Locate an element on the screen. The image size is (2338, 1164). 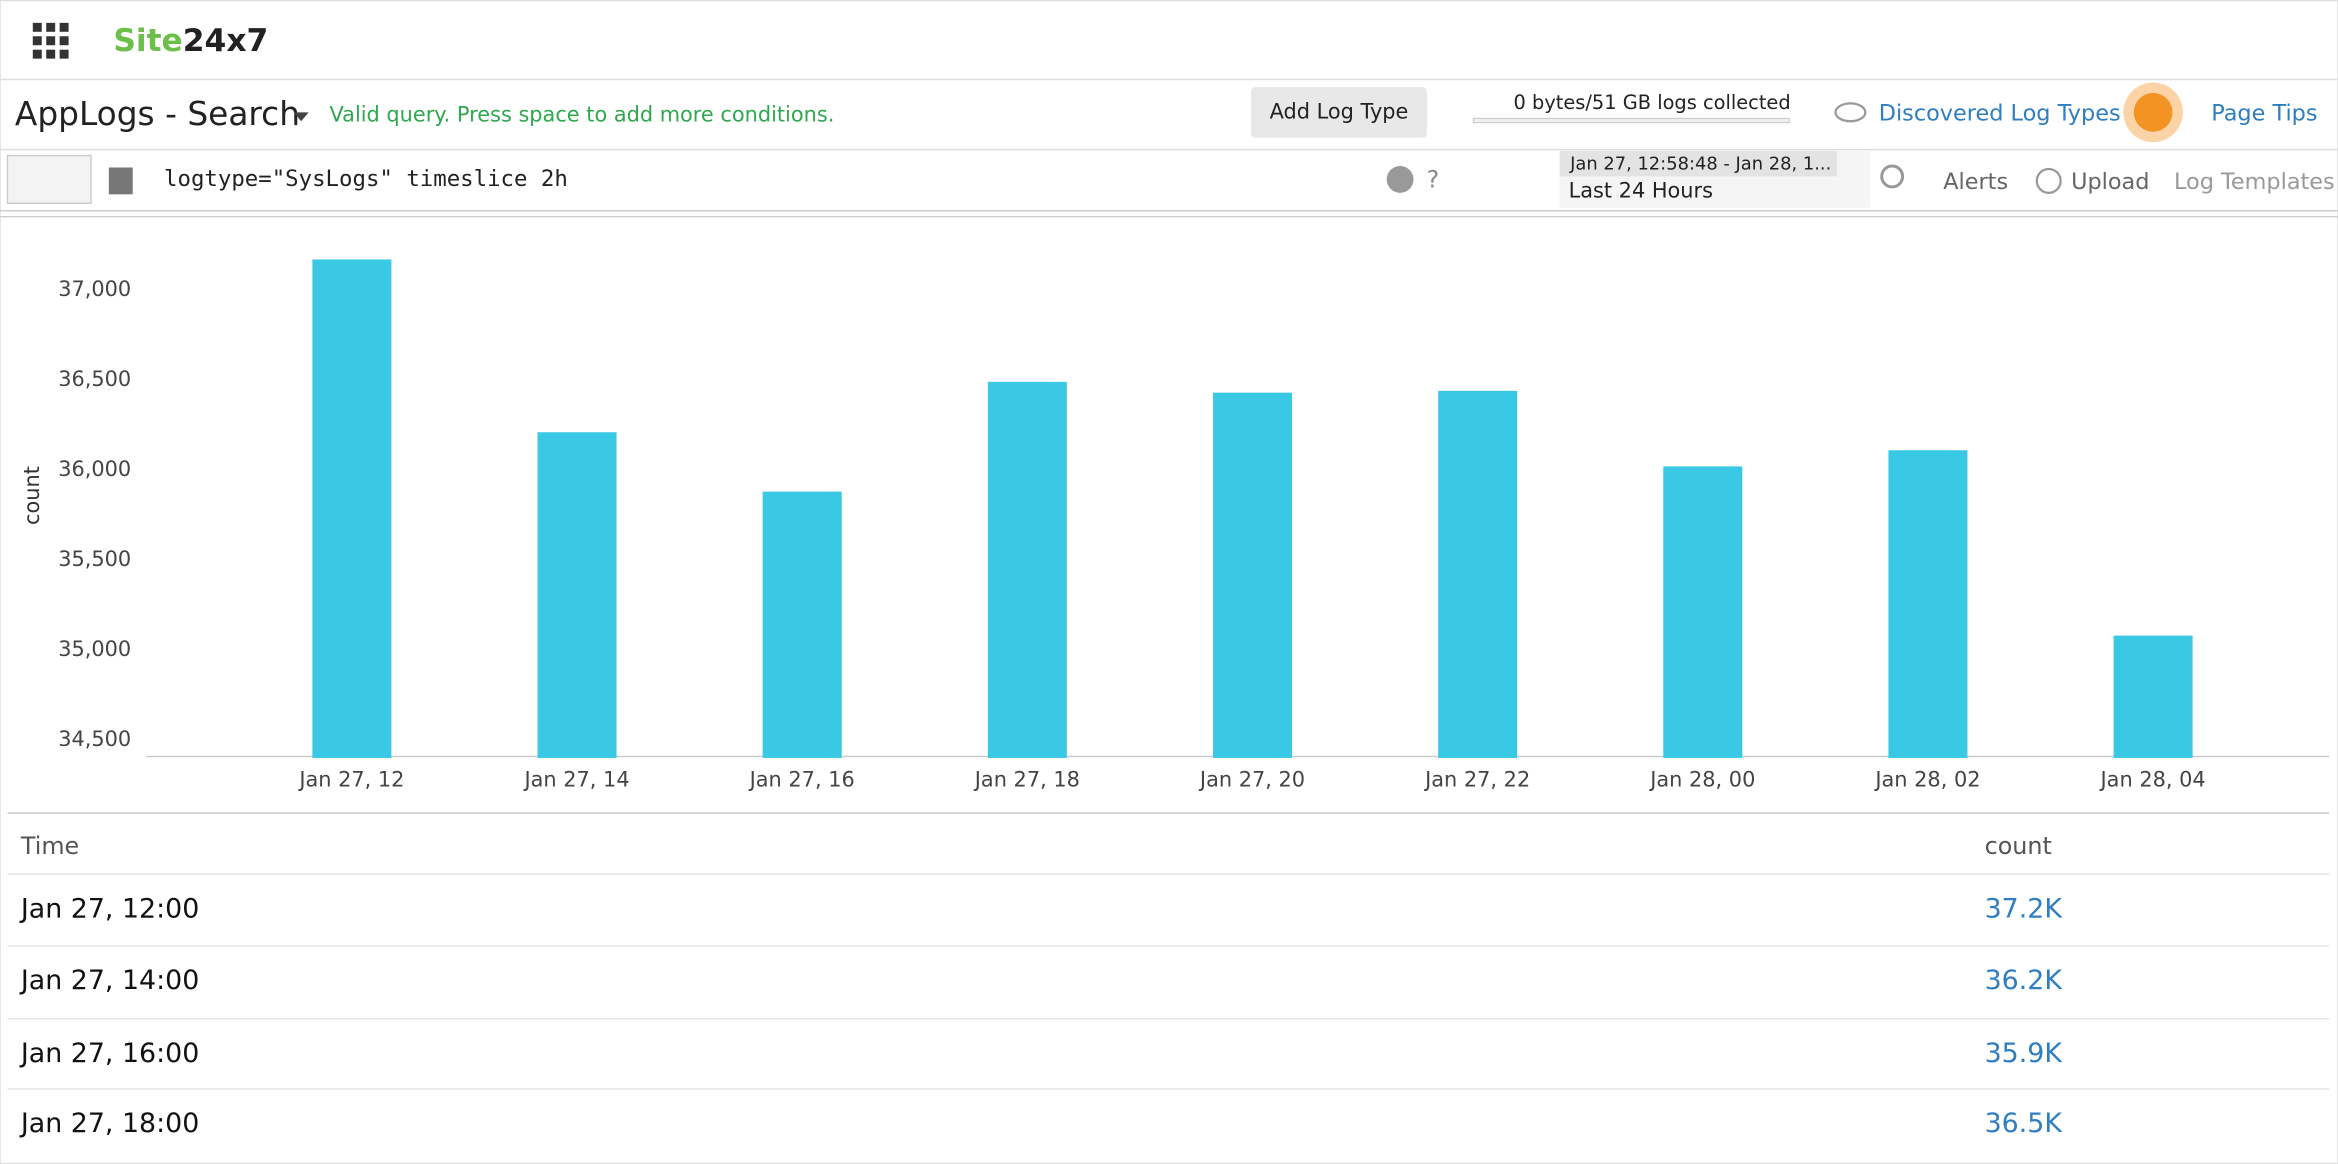
y-tick-label: 35,000 is located at coordinates (94, 649).